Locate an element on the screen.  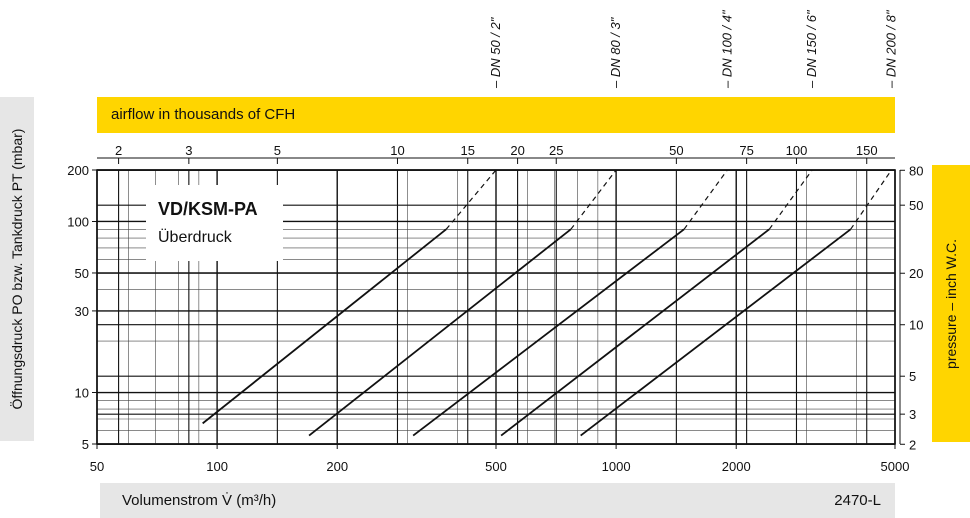
right-tick-label: 2 is located at coordinates (912, 444).